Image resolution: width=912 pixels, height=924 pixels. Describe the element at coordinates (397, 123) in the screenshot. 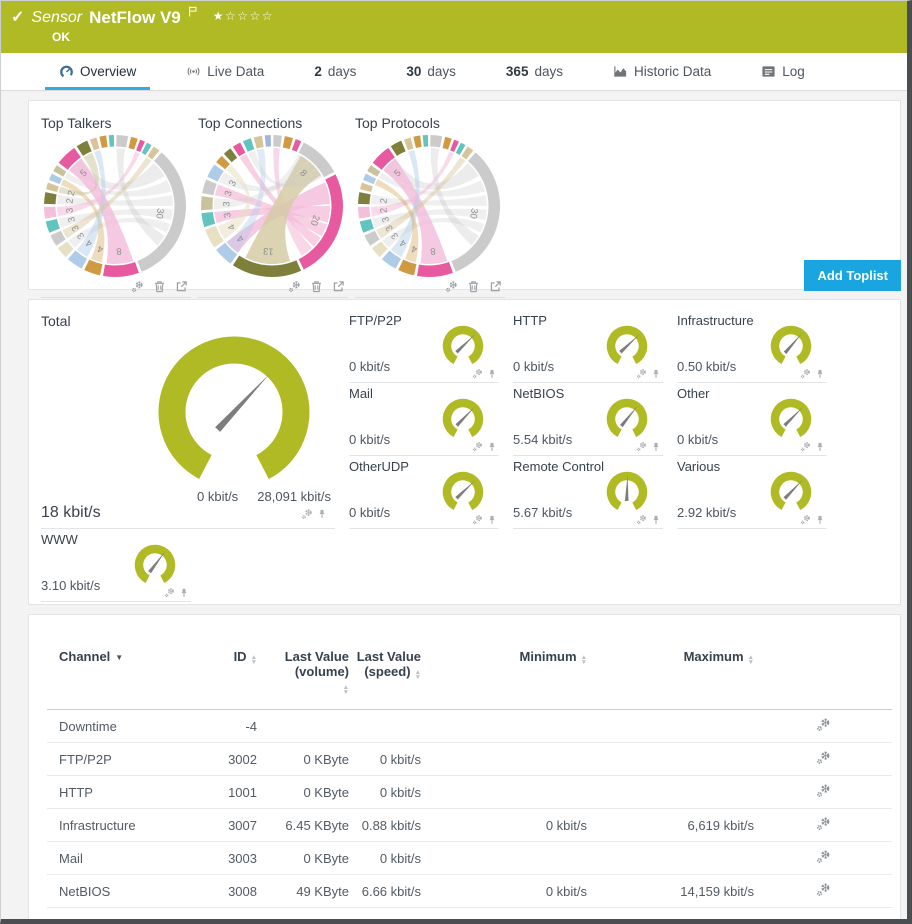

I see `toplist-title: Top Protocols` at that location.